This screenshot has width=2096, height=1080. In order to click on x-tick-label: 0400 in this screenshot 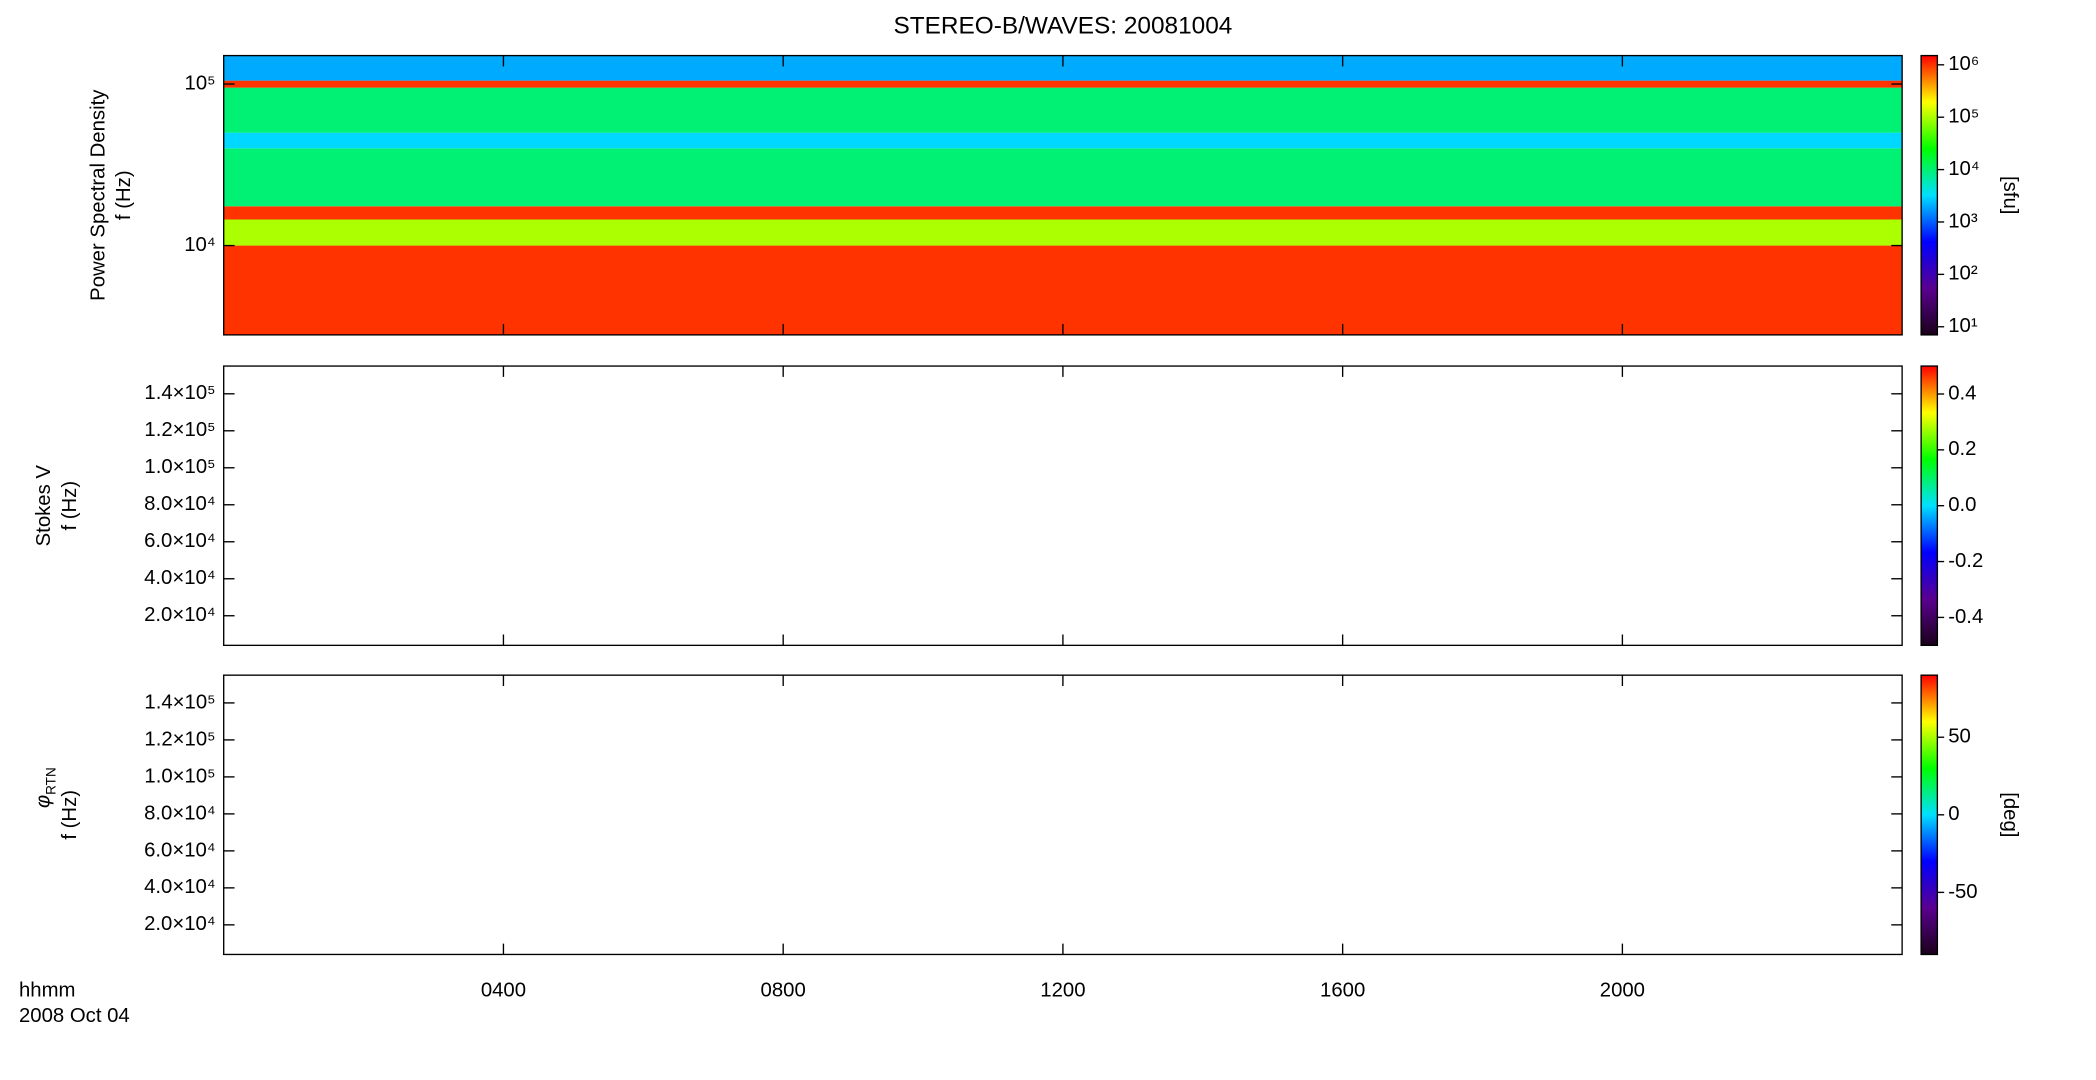, I will do `click(503, 990)`.